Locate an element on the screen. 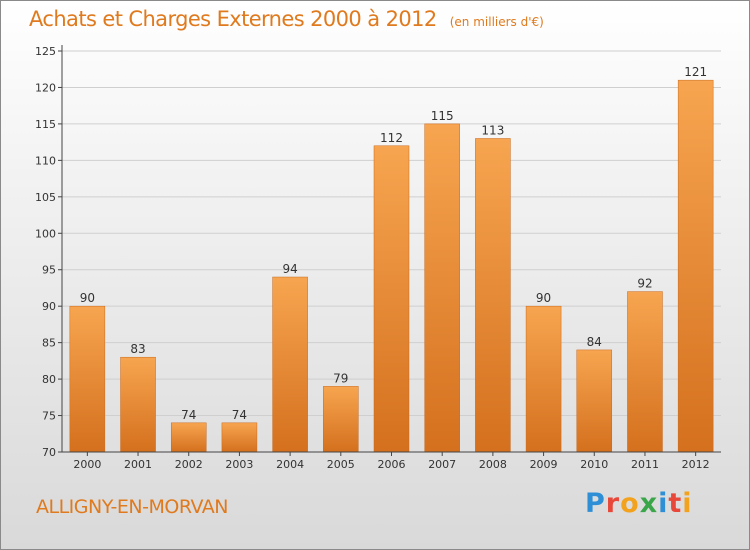  value-label: 112 is located at coordinates (391, 138).